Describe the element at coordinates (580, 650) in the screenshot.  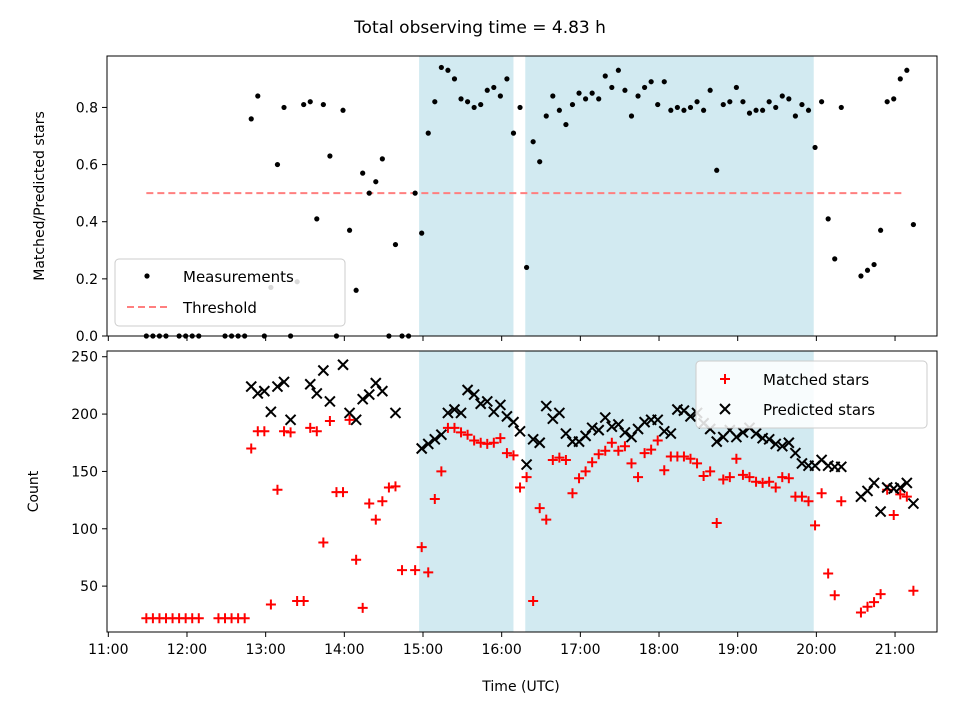
I see `x-tick-label: 17:00` at that location.